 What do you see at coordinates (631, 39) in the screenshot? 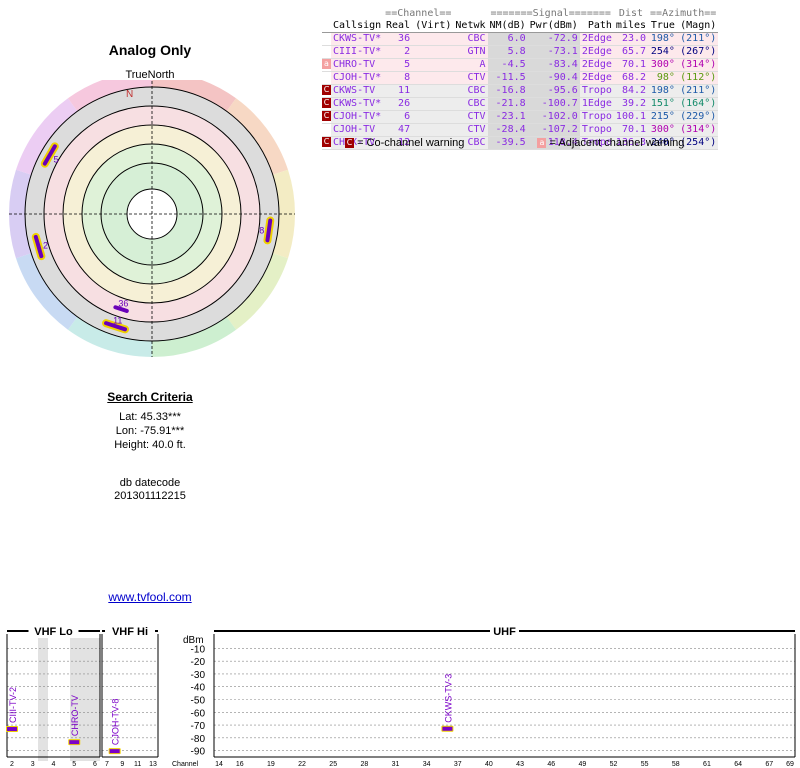
I see `distance: 23.0` at bounding box center [631, 39].